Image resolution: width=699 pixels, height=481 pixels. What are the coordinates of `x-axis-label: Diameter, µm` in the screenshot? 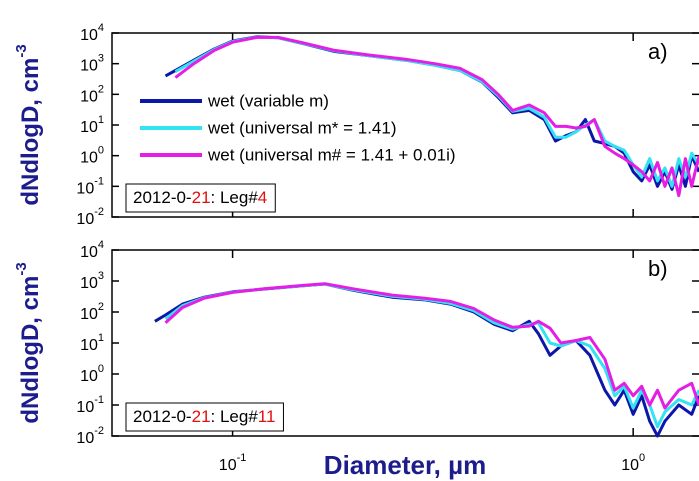 It's located at (405, 465).